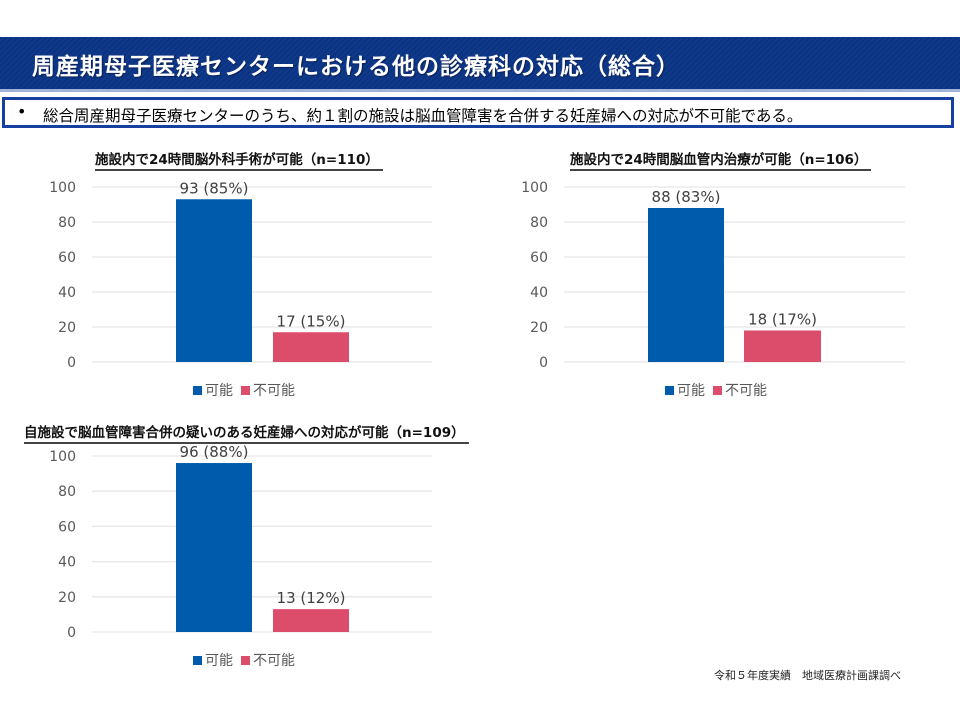 Image resolution: width=960 pixels, height=720 pixels. What do you see at coordinates (686, 197) in the screenshot?
I see `data-label: 88 (83%)` at bounding box center [686, 197].